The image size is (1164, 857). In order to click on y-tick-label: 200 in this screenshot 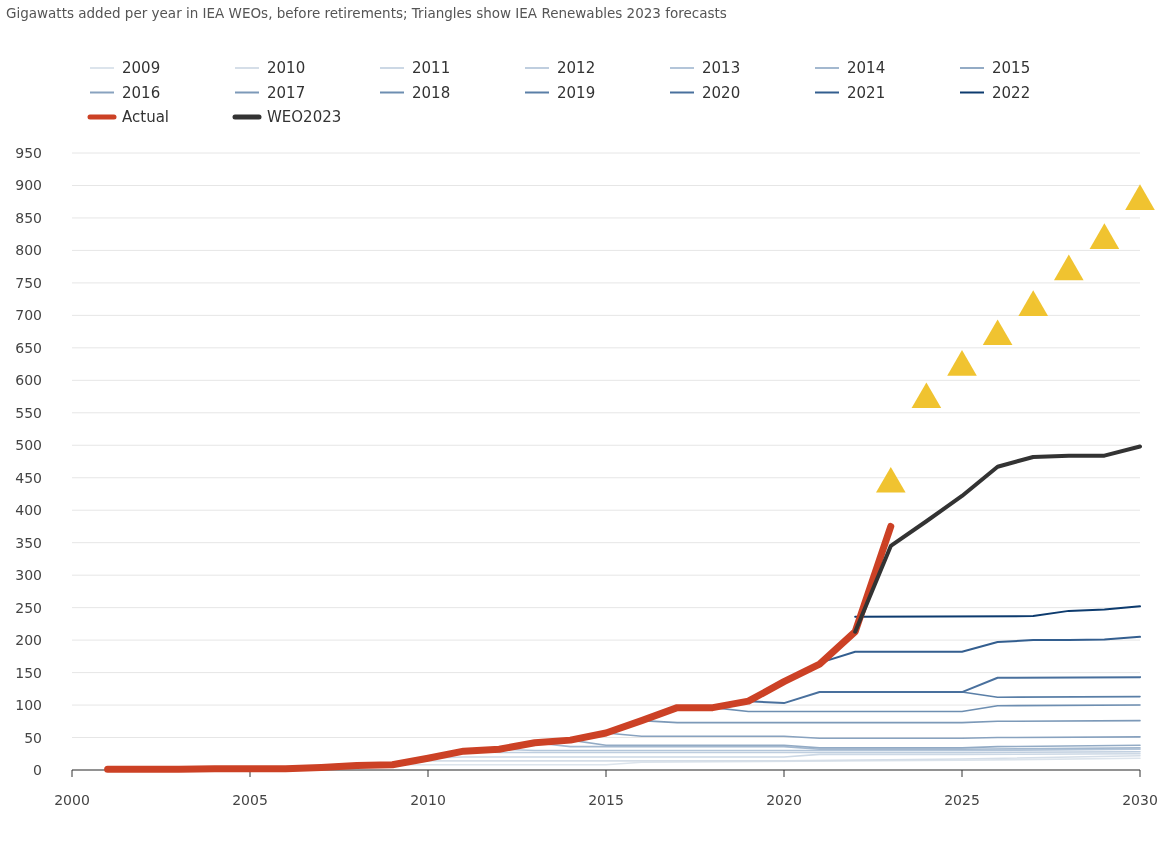, I will do `click(28, 640)`.